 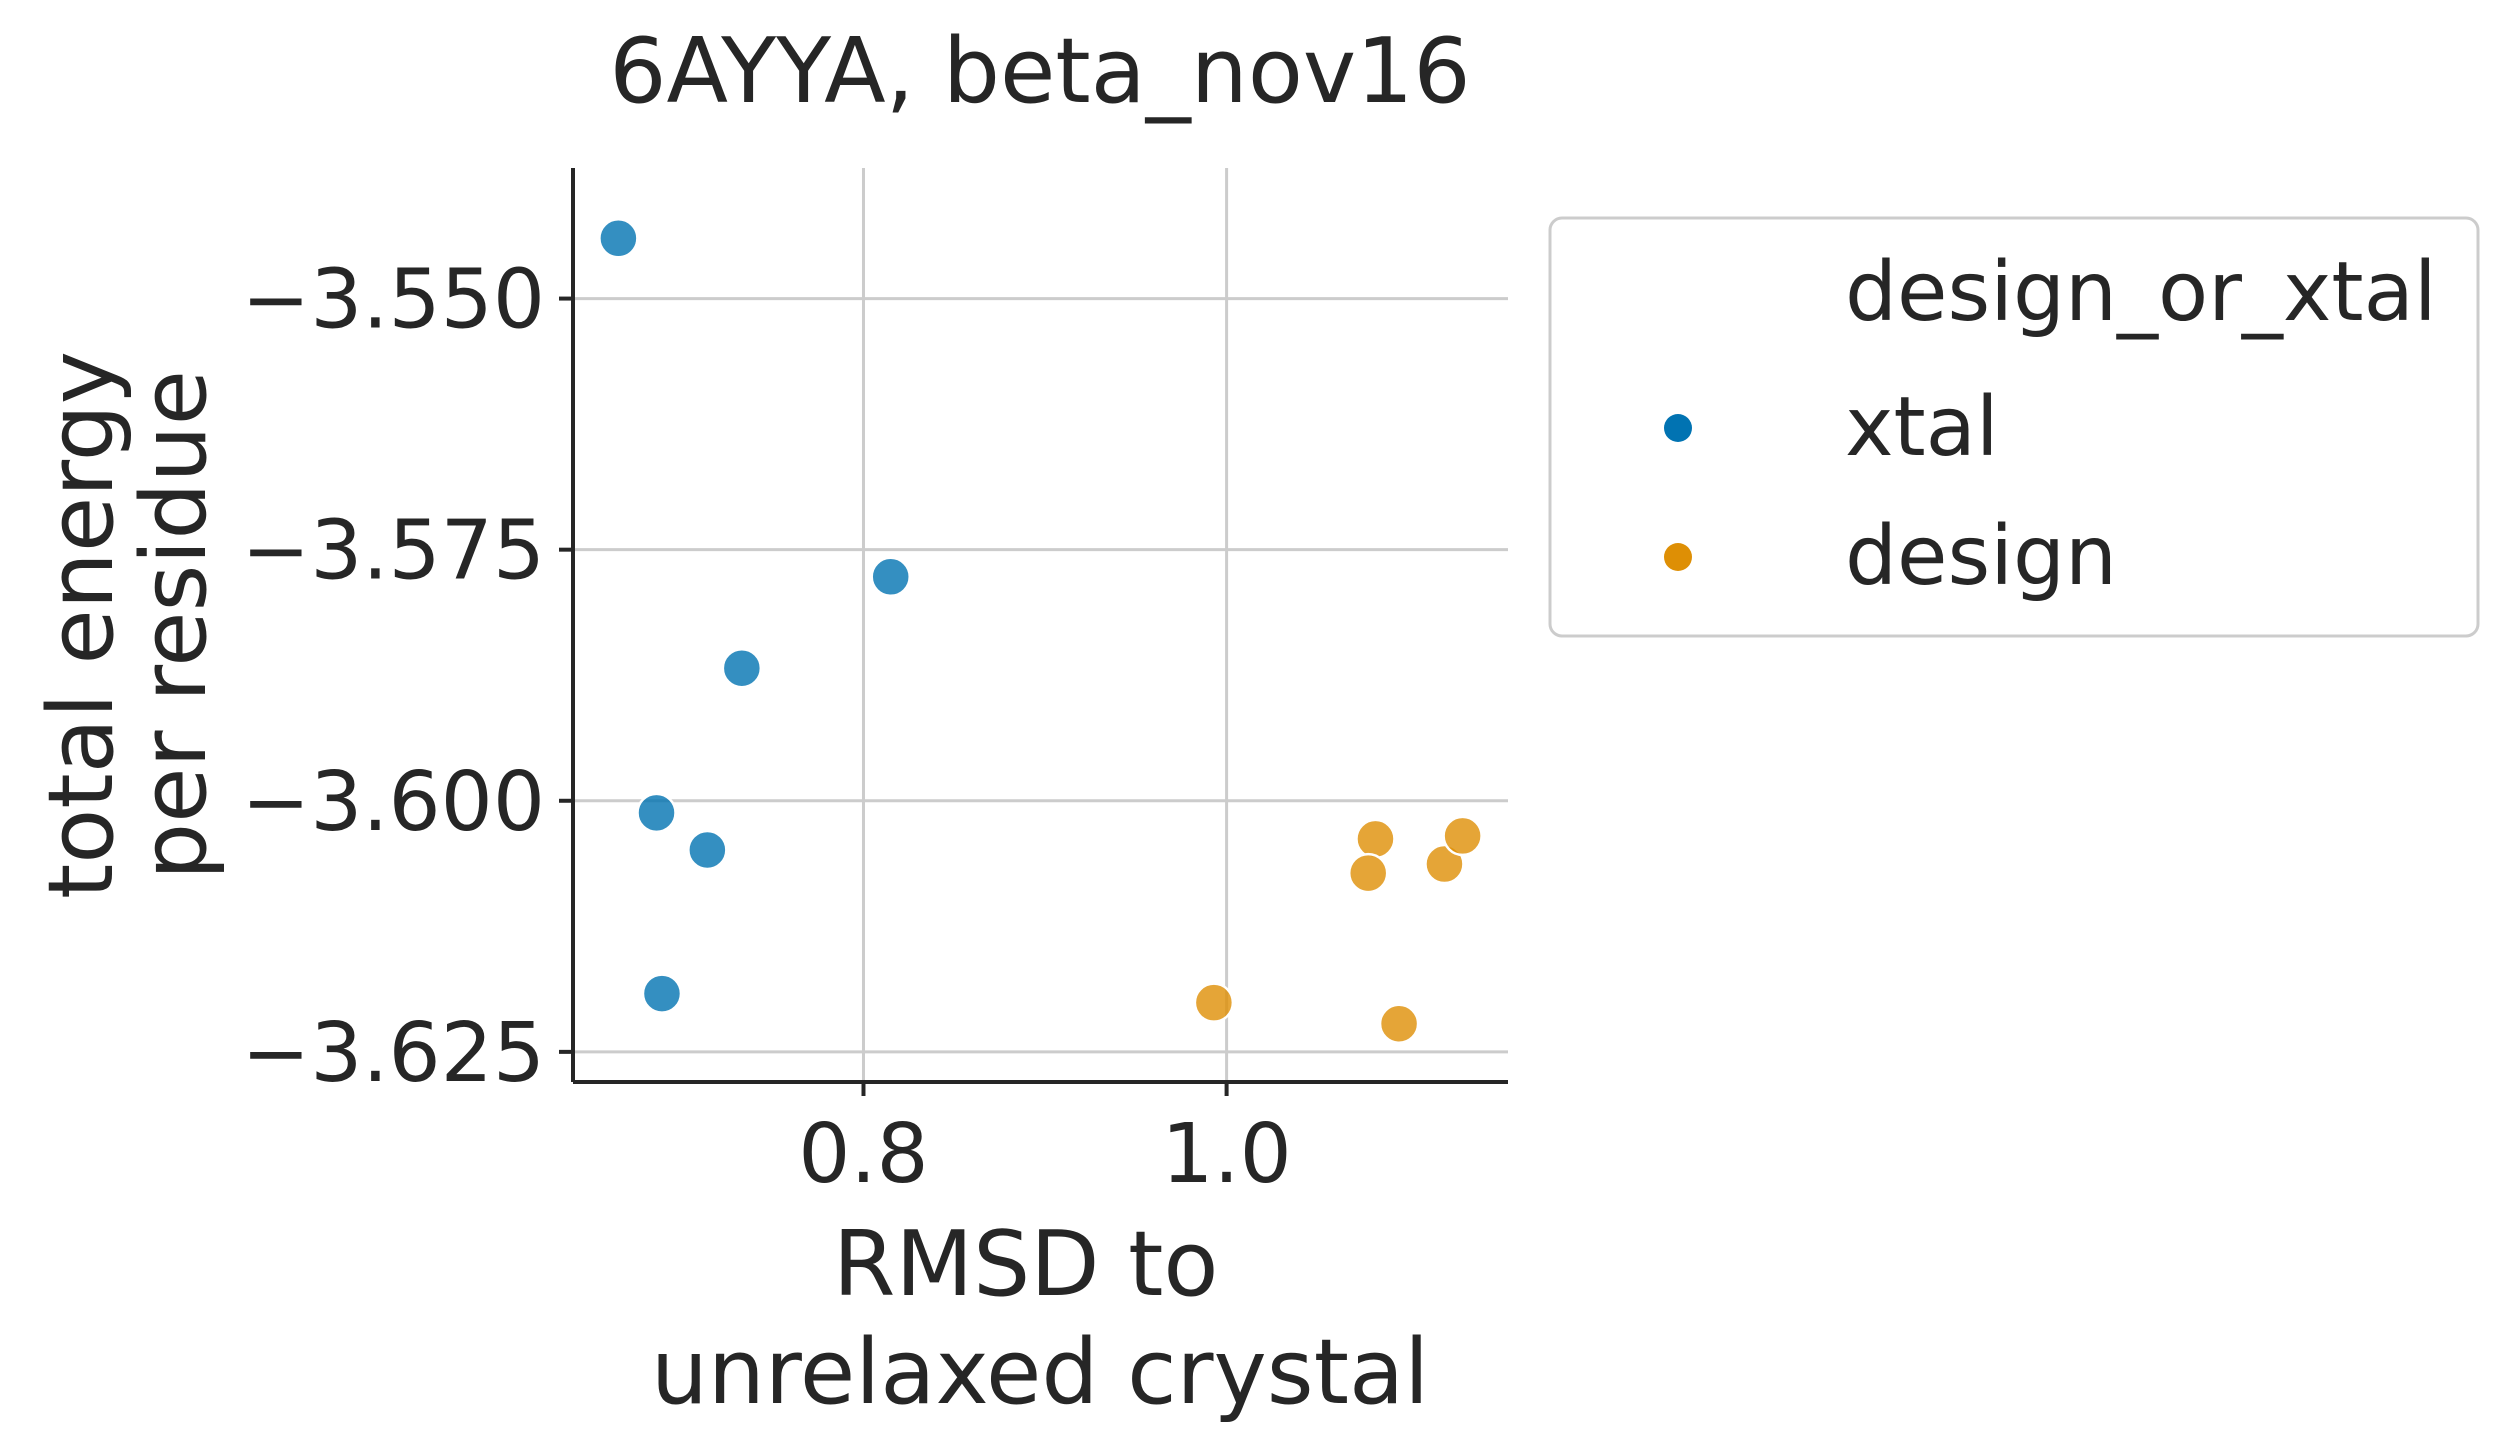 I want to click on legend-frame, so click(x=2014, y=427).